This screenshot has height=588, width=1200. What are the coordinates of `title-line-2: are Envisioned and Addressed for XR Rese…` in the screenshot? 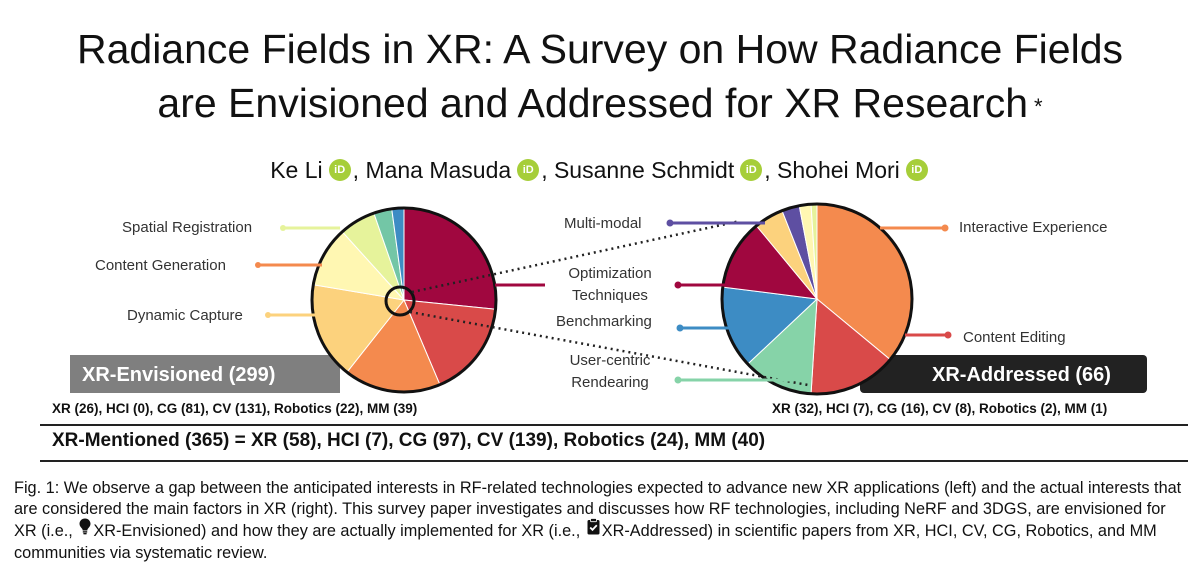 It's located at (600, 103).